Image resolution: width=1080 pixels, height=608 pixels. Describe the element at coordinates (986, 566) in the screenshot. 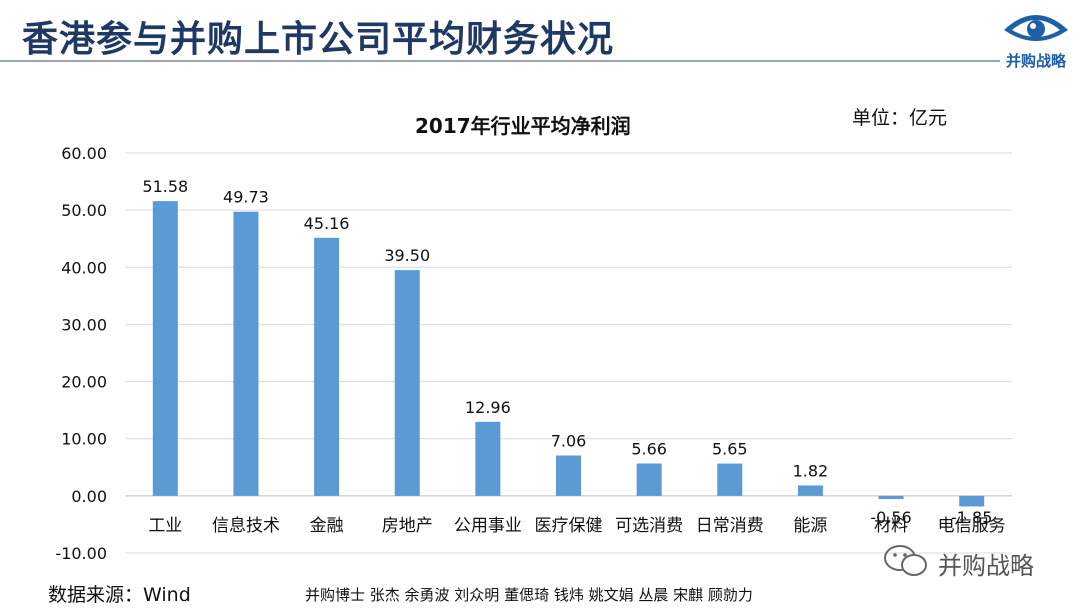

I see `watermark-text: 并购战略` at that location.